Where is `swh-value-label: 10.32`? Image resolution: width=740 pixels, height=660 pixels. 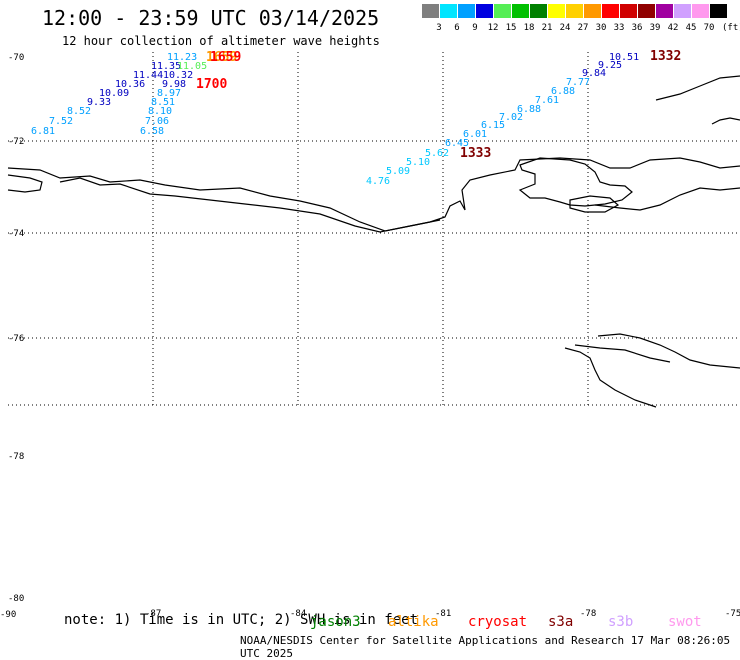
swh-value-label: 10.32 is located at coordinates (178, 75).